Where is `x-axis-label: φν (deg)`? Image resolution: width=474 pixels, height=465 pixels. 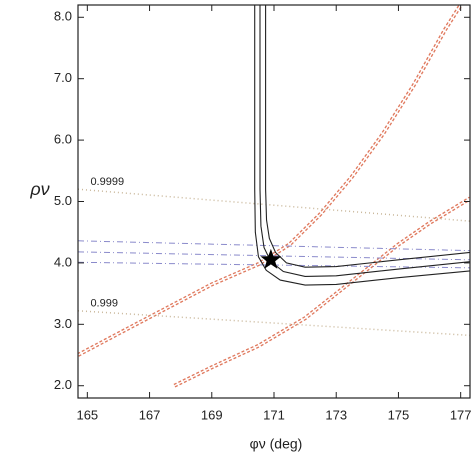
x-axis-label: φν (deg) is located at coordinates (276, 444).